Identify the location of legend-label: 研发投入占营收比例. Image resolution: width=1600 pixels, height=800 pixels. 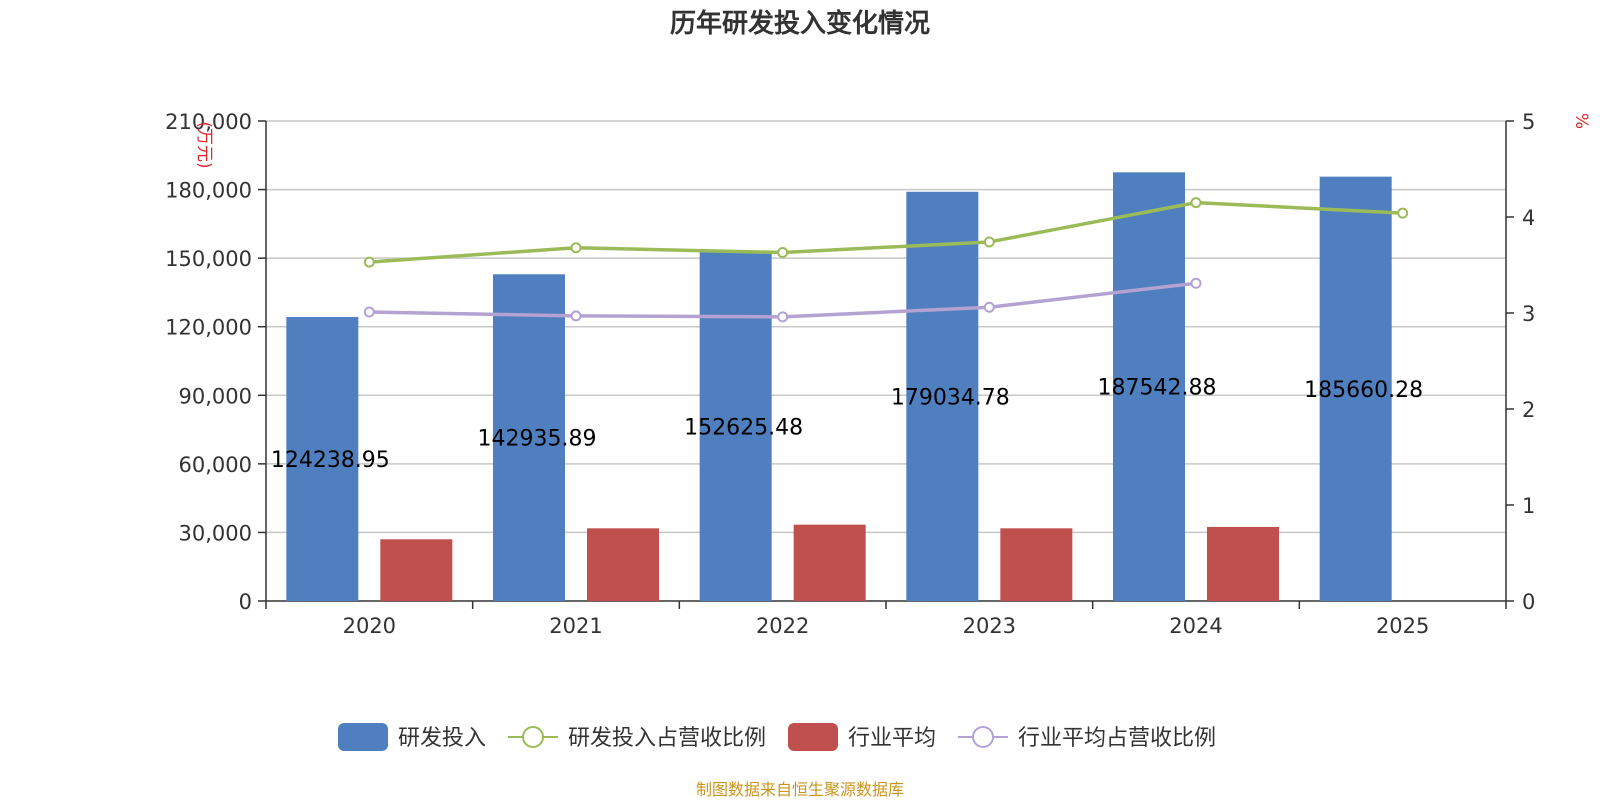
(667, 738).